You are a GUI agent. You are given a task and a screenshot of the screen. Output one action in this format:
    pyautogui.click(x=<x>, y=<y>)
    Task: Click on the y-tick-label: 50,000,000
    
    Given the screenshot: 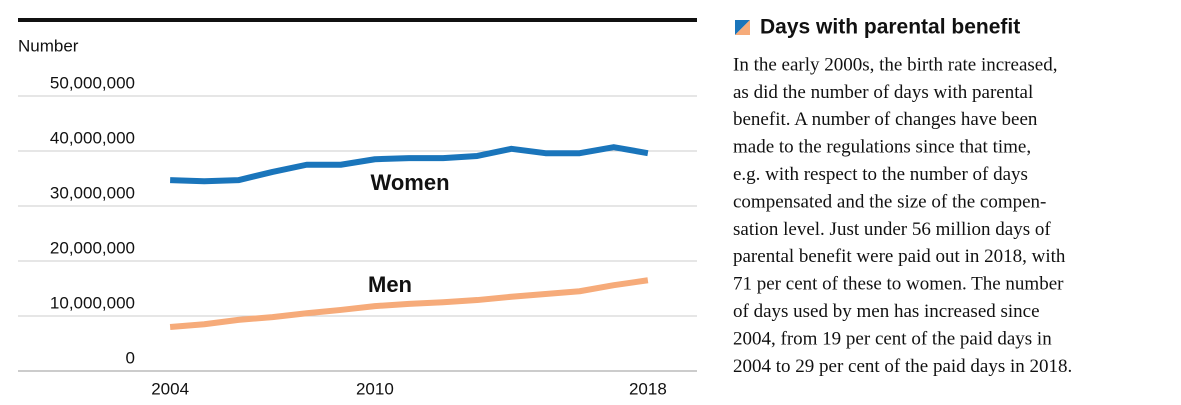 What is the action you would take?
    pyautogui.click(x=92, y=82)
    